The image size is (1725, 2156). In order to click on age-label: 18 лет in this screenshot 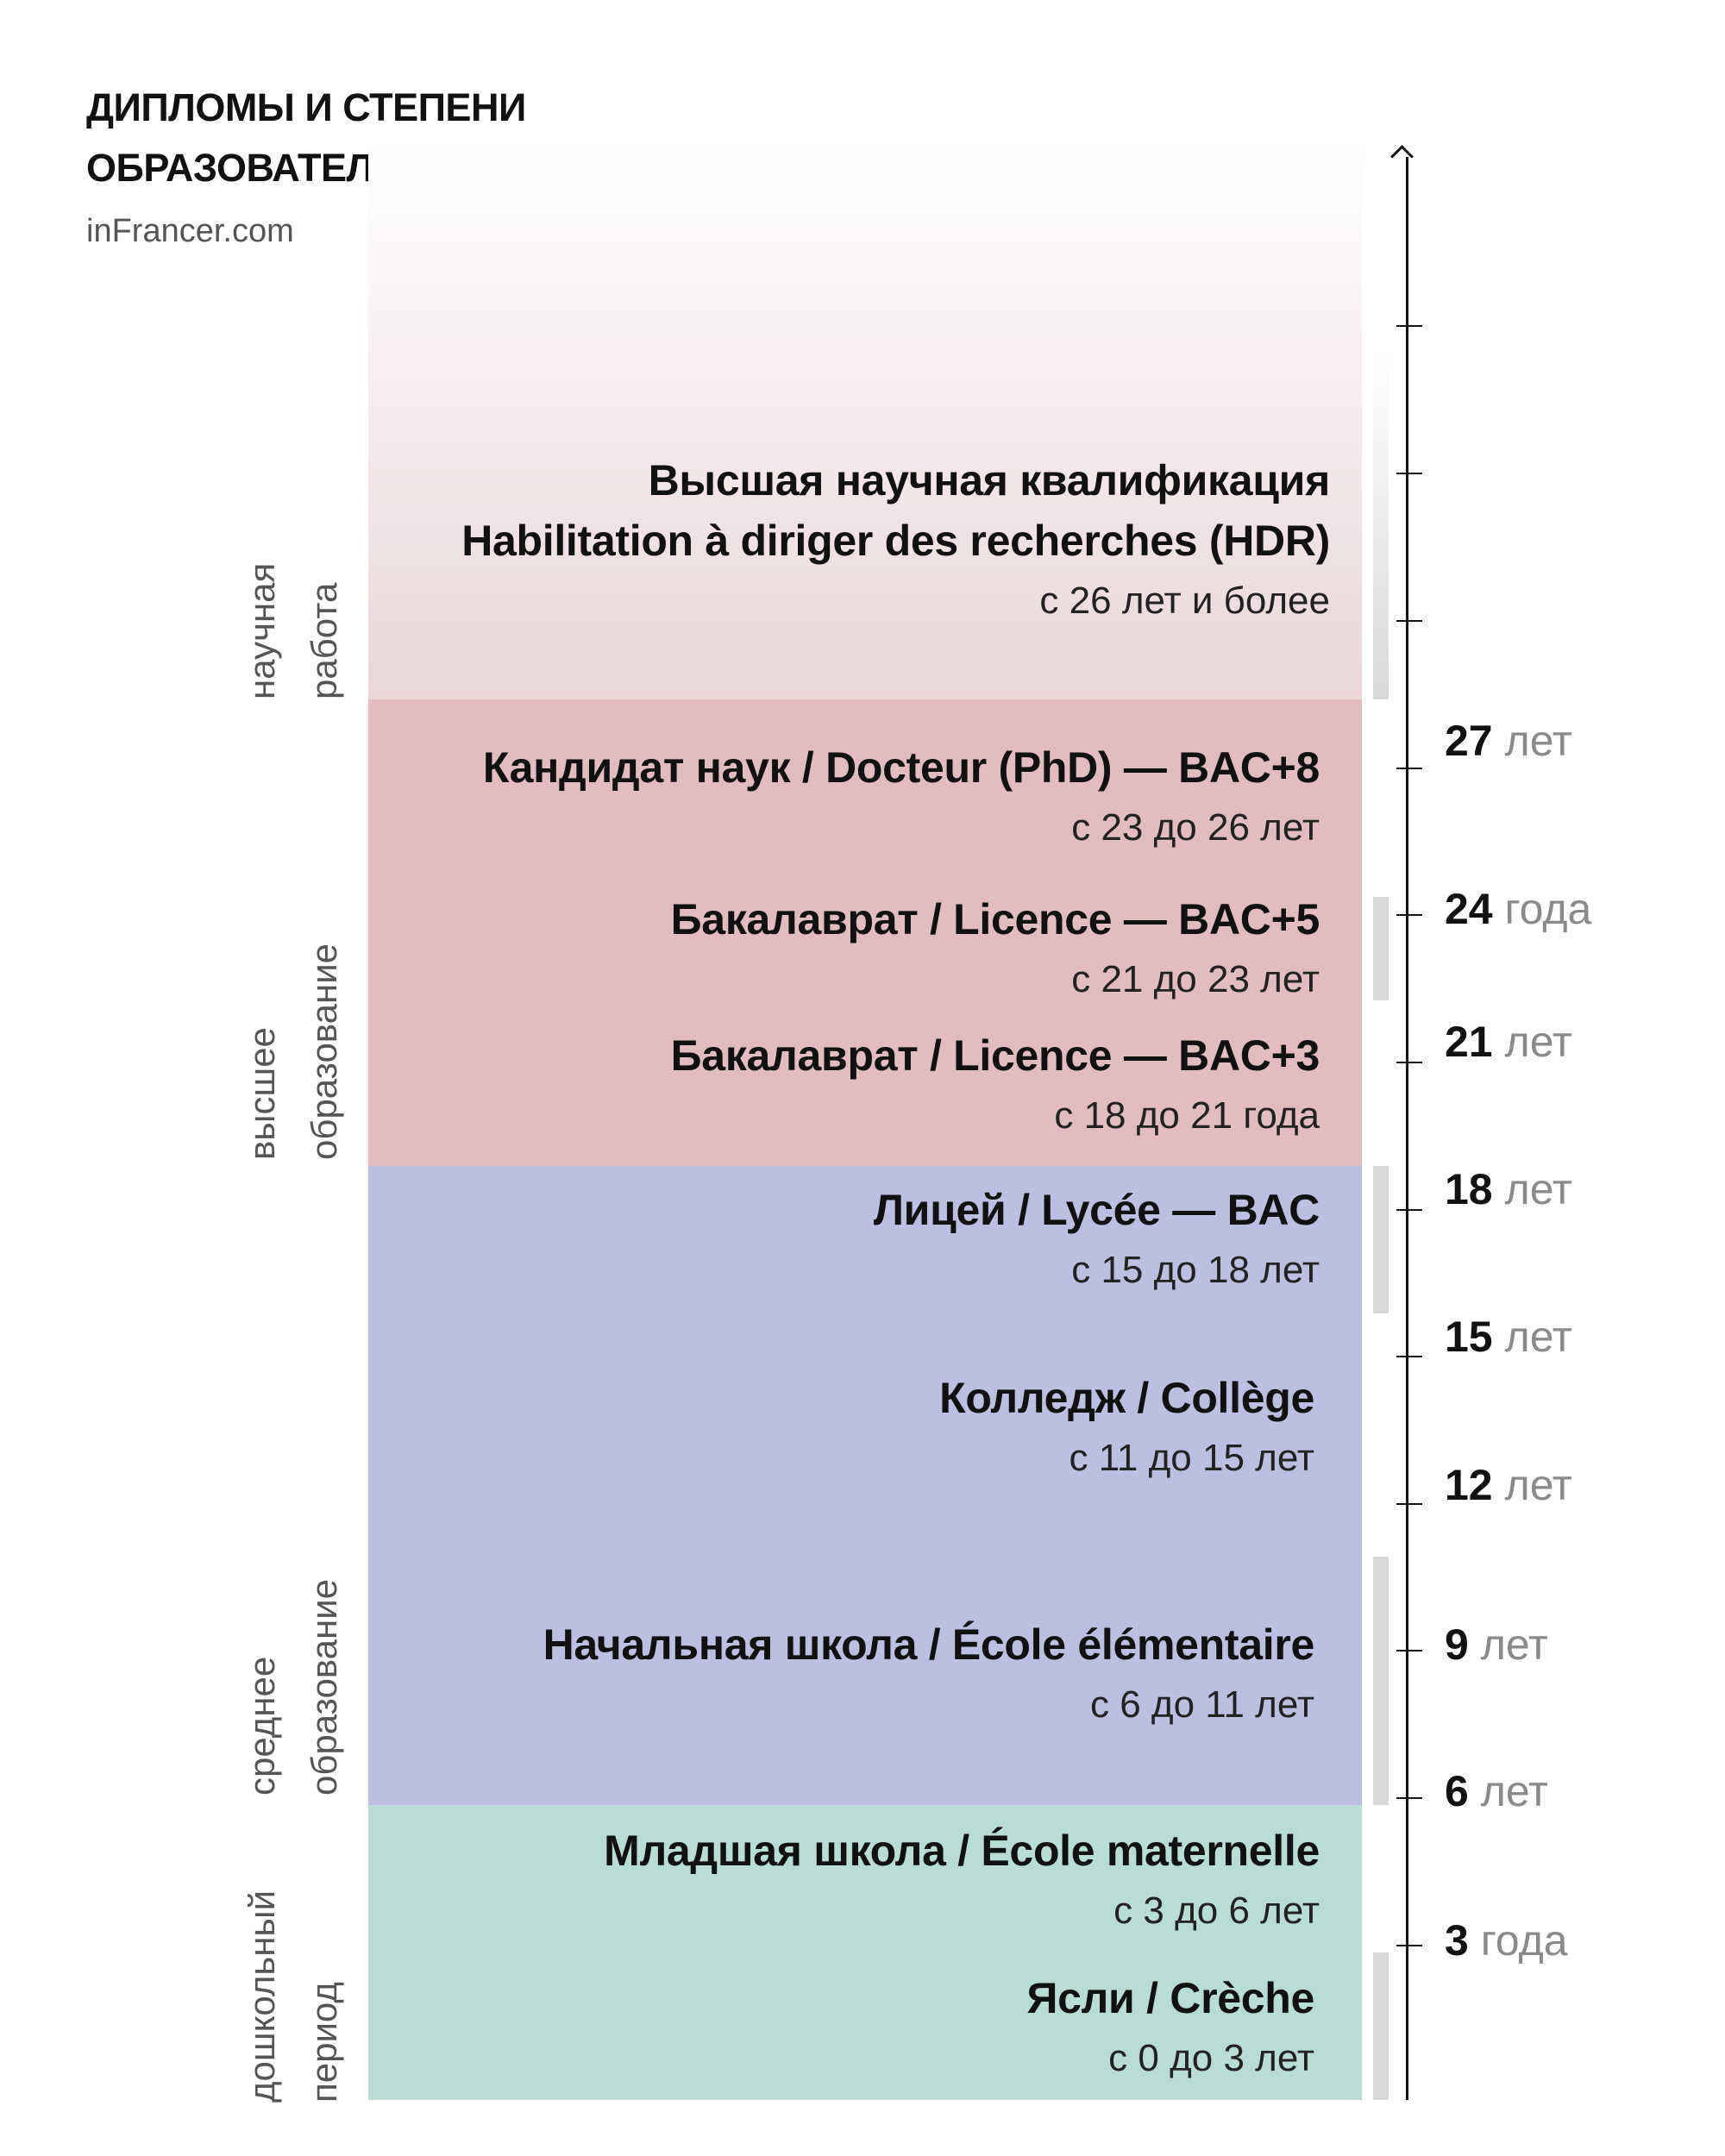, I will do `click(1509, 1189)`.